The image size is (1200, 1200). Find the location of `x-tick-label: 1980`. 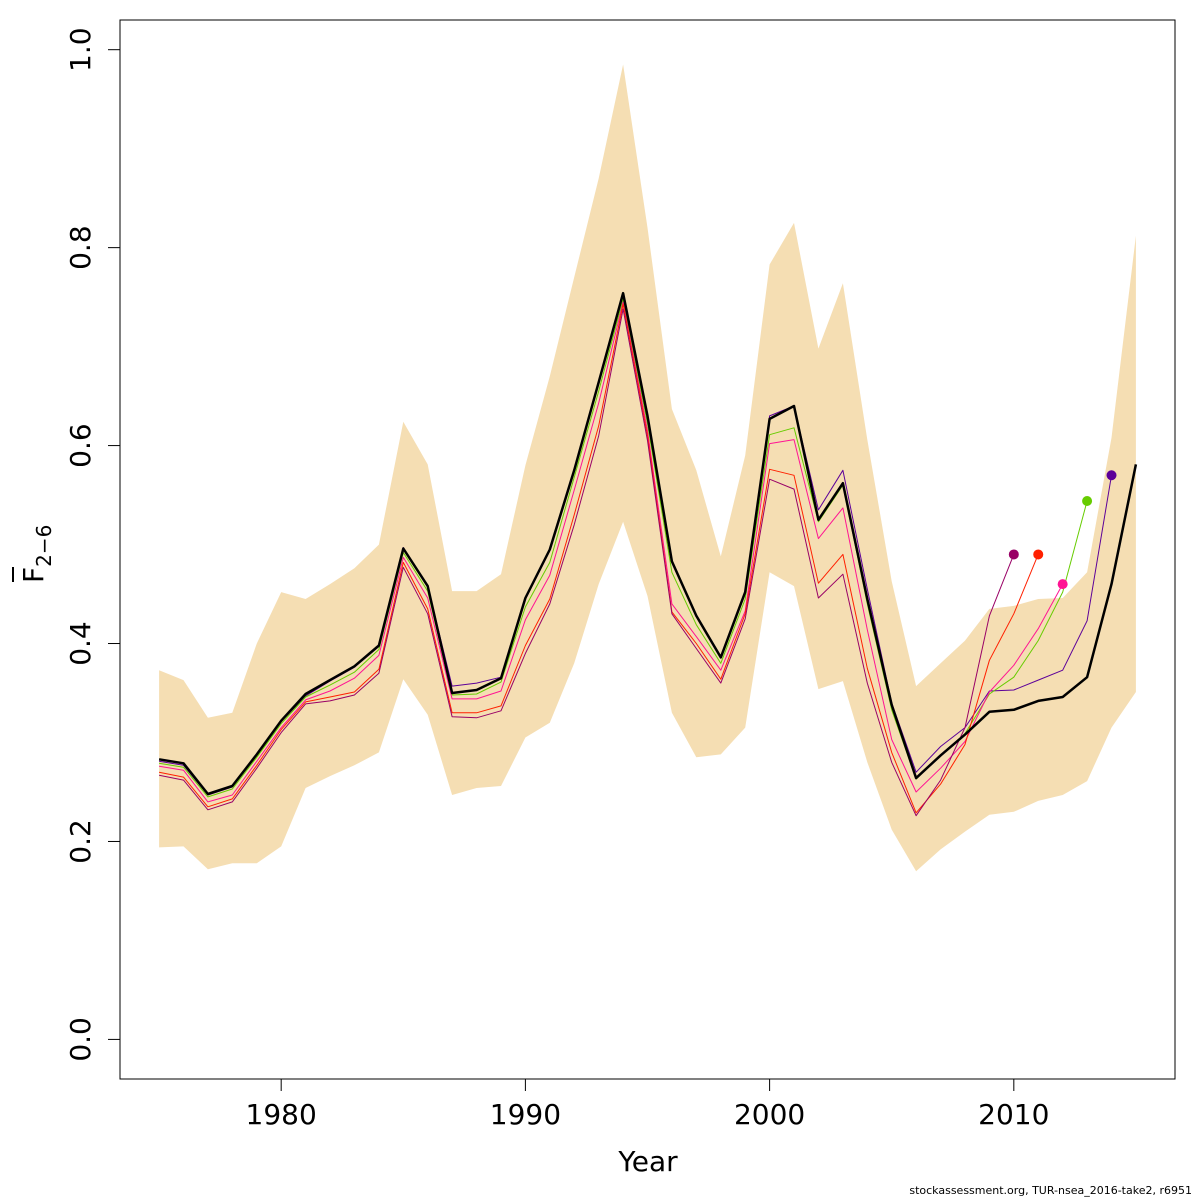

x-tick-label: 1980 is located at coordinates (281, 1114).